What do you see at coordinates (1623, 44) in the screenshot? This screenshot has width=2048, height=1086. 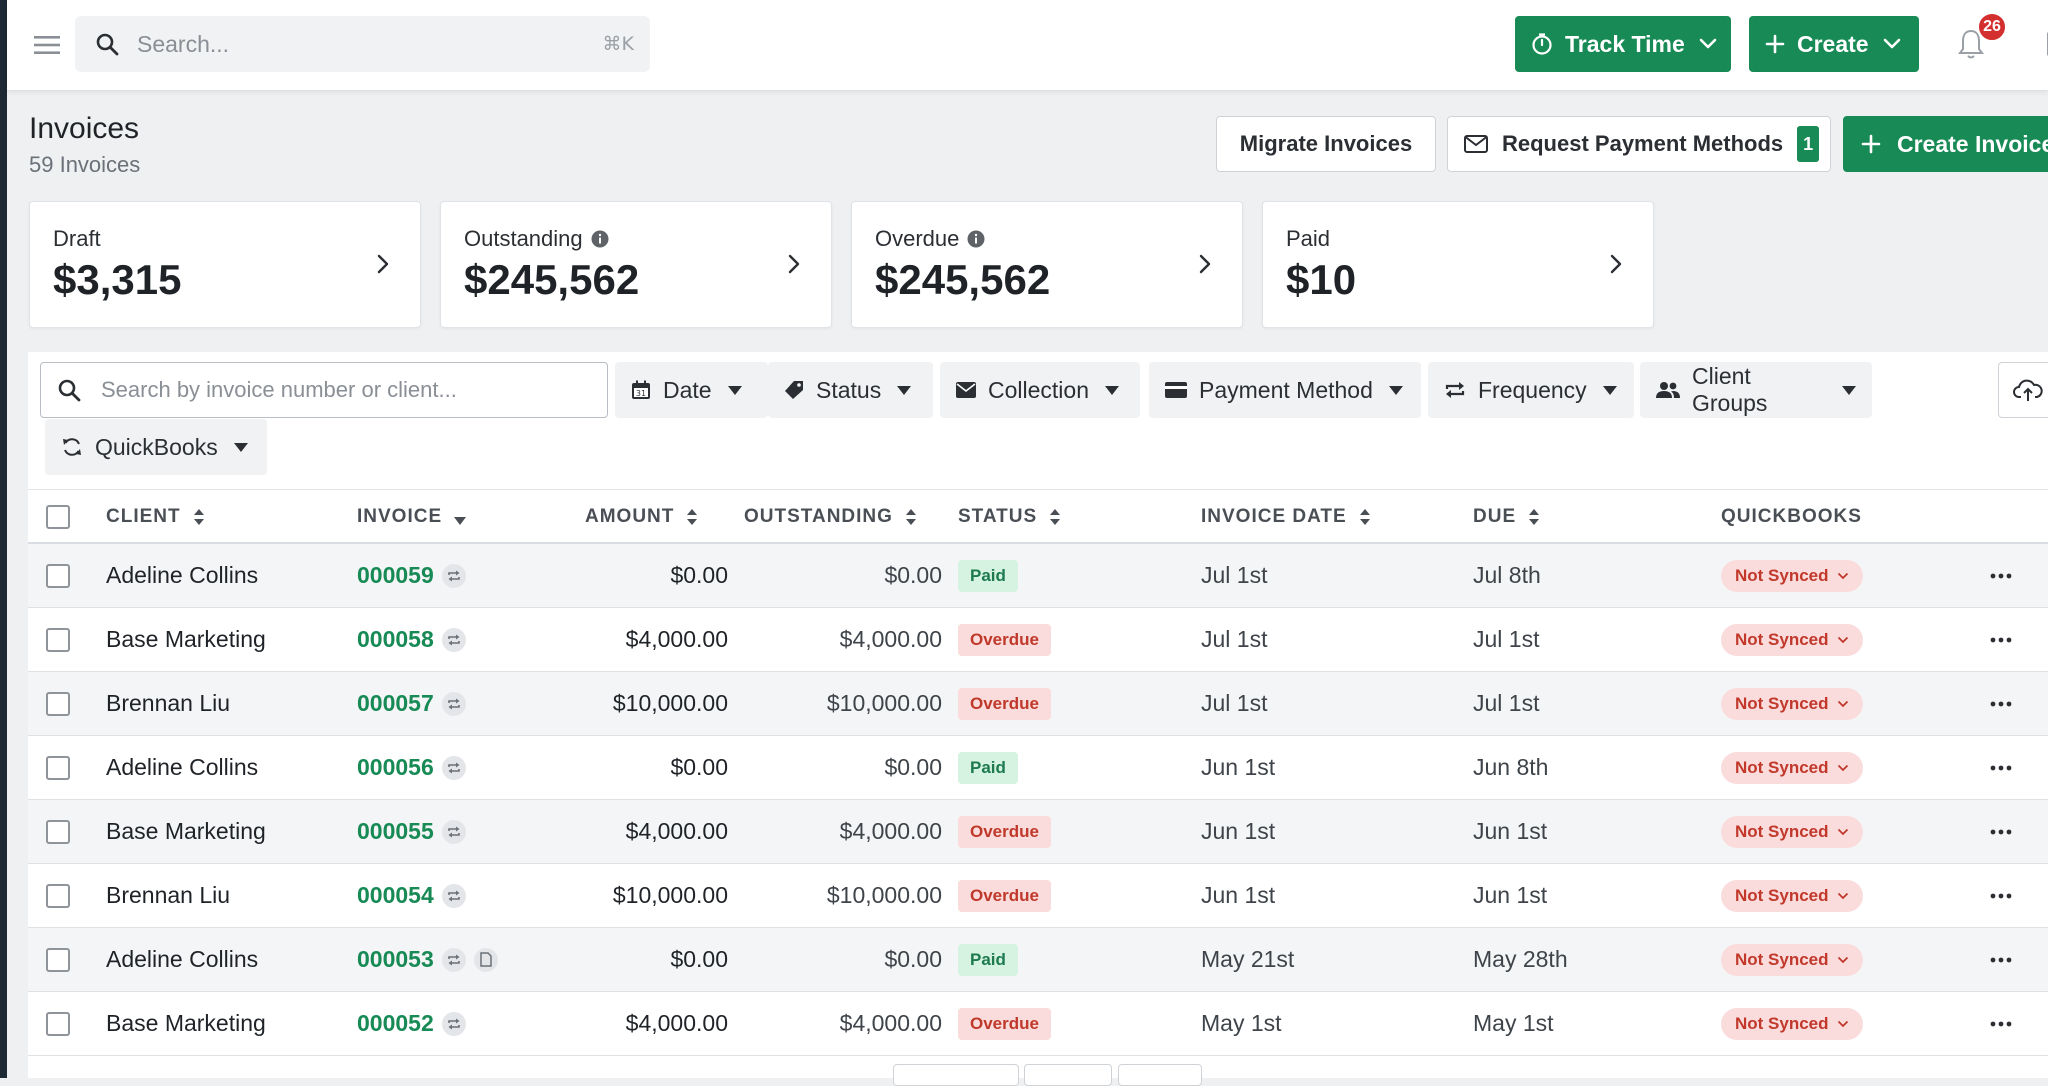 I see `track-time-button: Track Time` at bounding box center [1623, 44].